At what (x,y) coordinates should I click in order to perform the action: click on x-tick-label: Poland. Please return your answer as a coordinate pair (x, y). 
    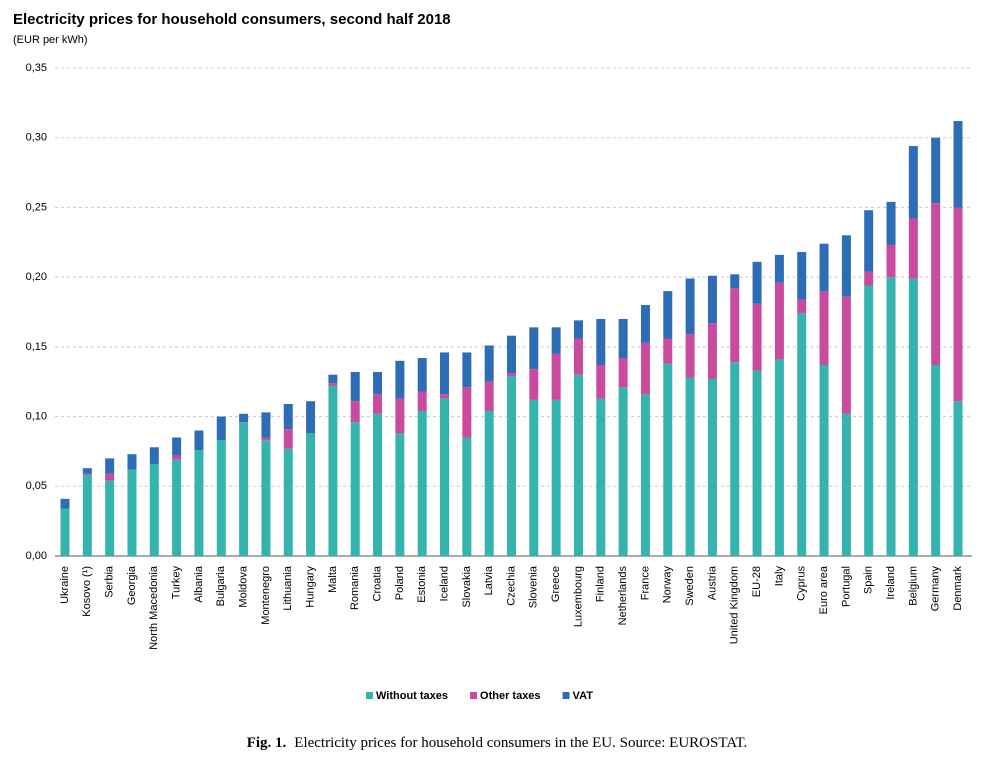
    Looking at the image, I should click on (400, 583).